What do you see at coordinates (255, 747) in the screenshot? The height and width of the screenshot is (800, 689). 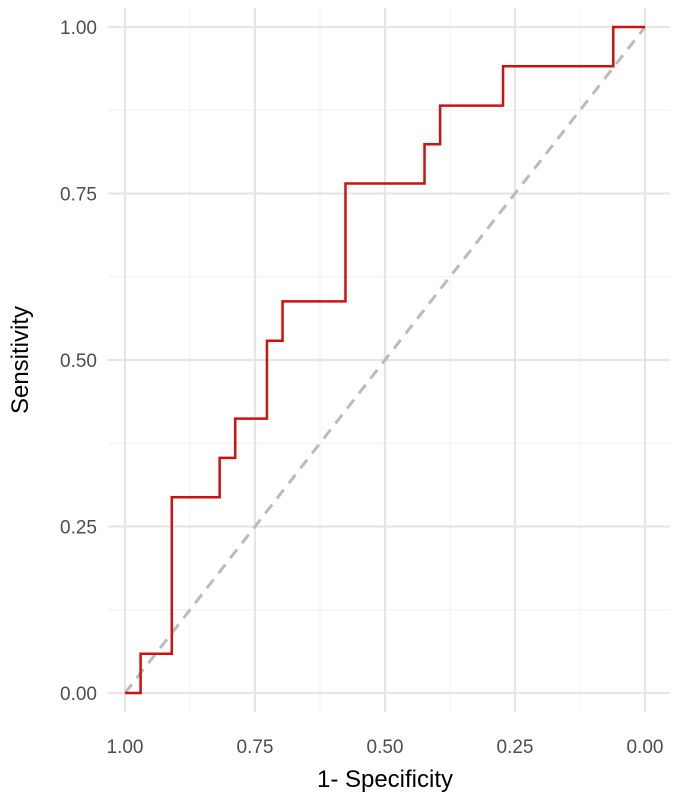 I see `x-tick-label: 0.75` at bounding box center [255, 747].